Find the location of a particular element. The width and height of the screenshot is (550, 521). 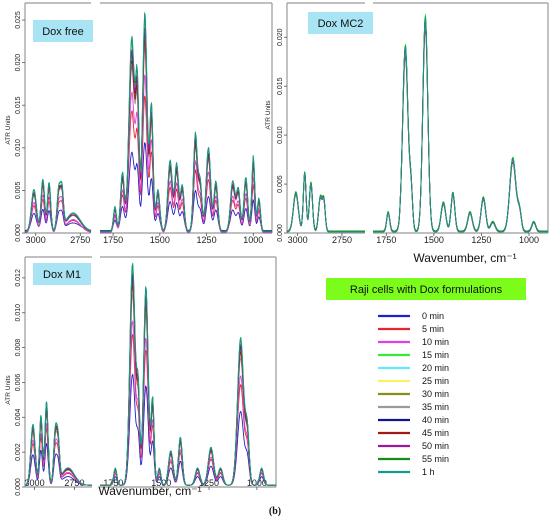

legend-item: 40 min is located at coordinates (413, 420).